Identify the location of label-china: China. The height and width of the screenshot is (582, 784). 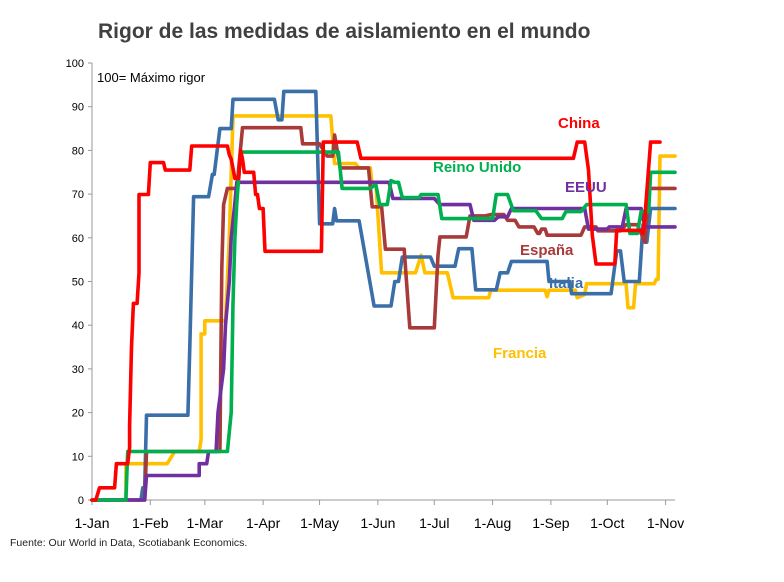
(579, 123).